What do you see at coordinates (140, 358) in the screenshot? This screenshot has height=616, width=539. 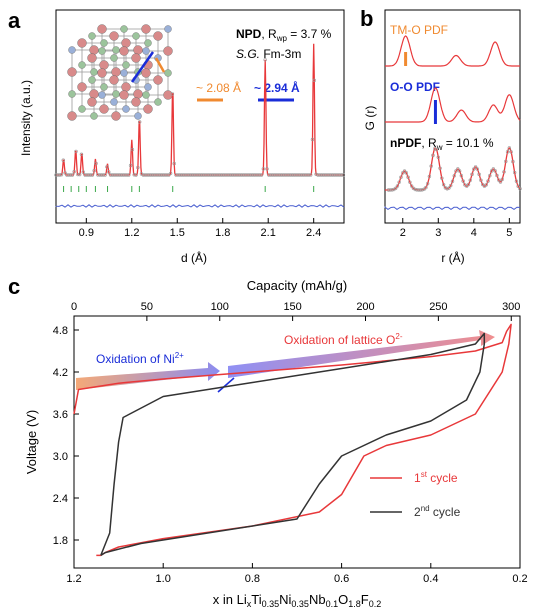 I see `annotation-ni-oxidation: Oxidation of Ni2+` at bounding box center [140, 358].